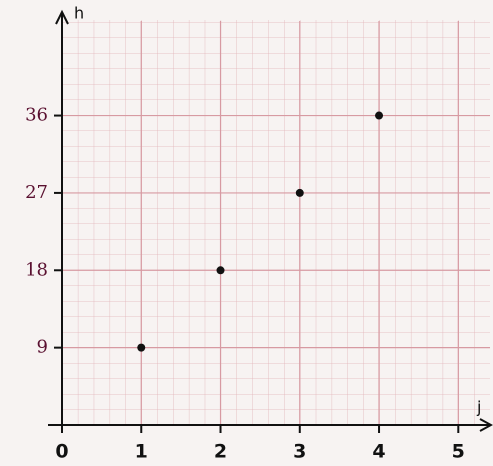  What do you see at coordinates (62, 17) in the screenshot?
I see `y-arrow` at bounding box center [62, 17].